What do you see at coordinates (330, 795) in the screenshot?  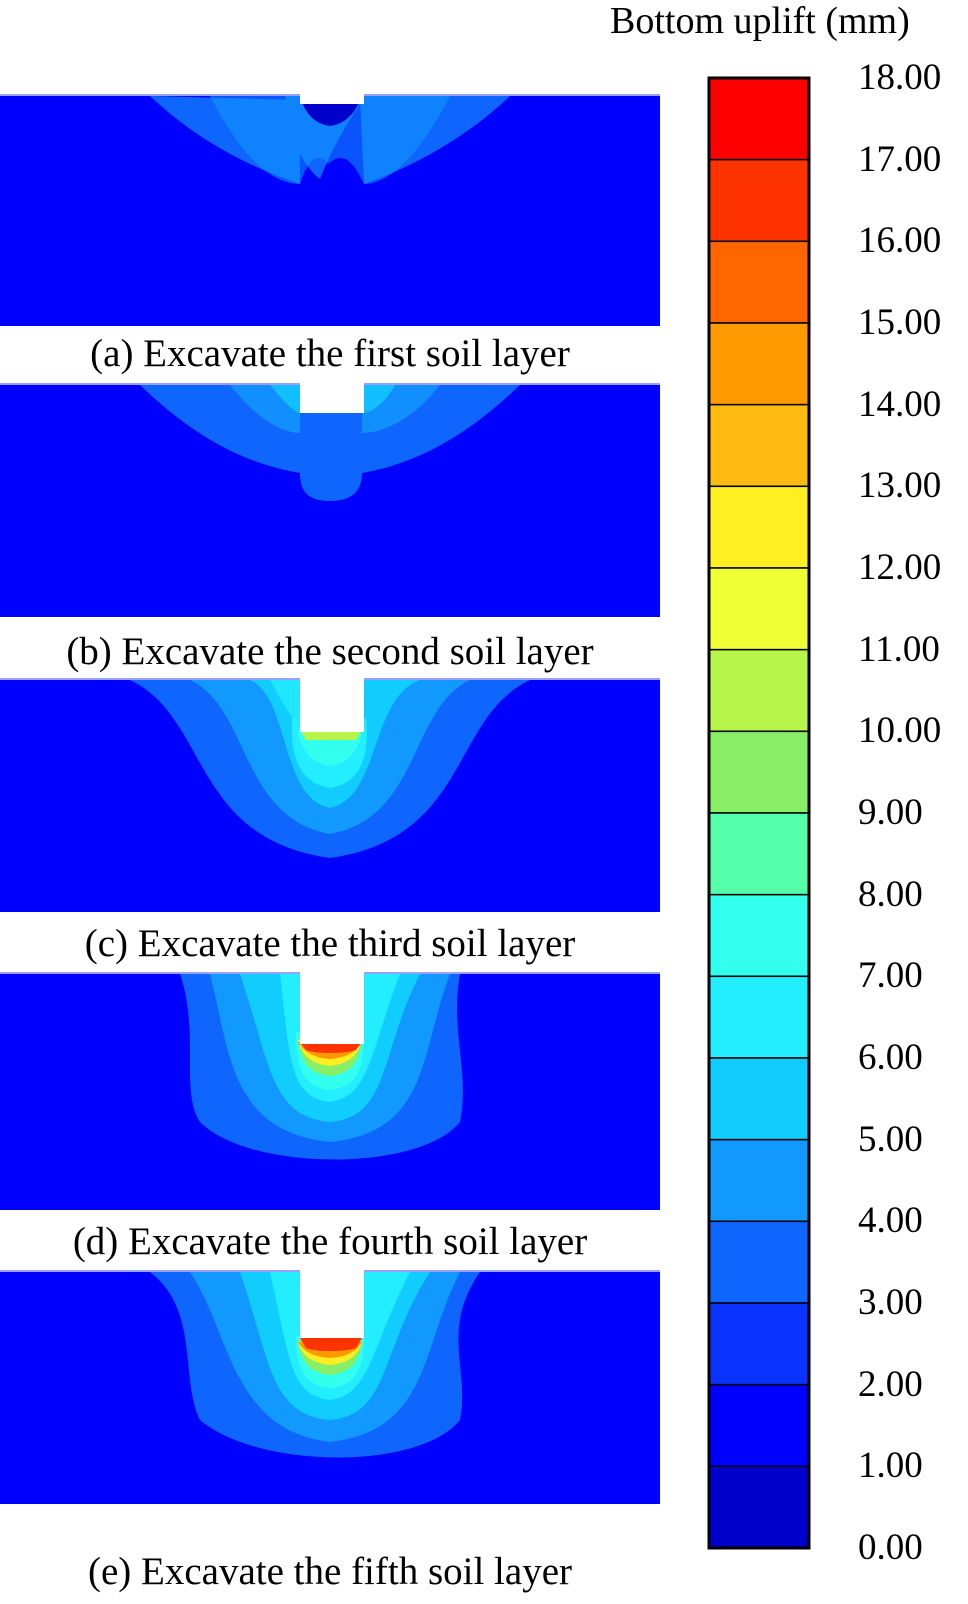 I see `contour-panel-c` at bounding box center [330, 795].